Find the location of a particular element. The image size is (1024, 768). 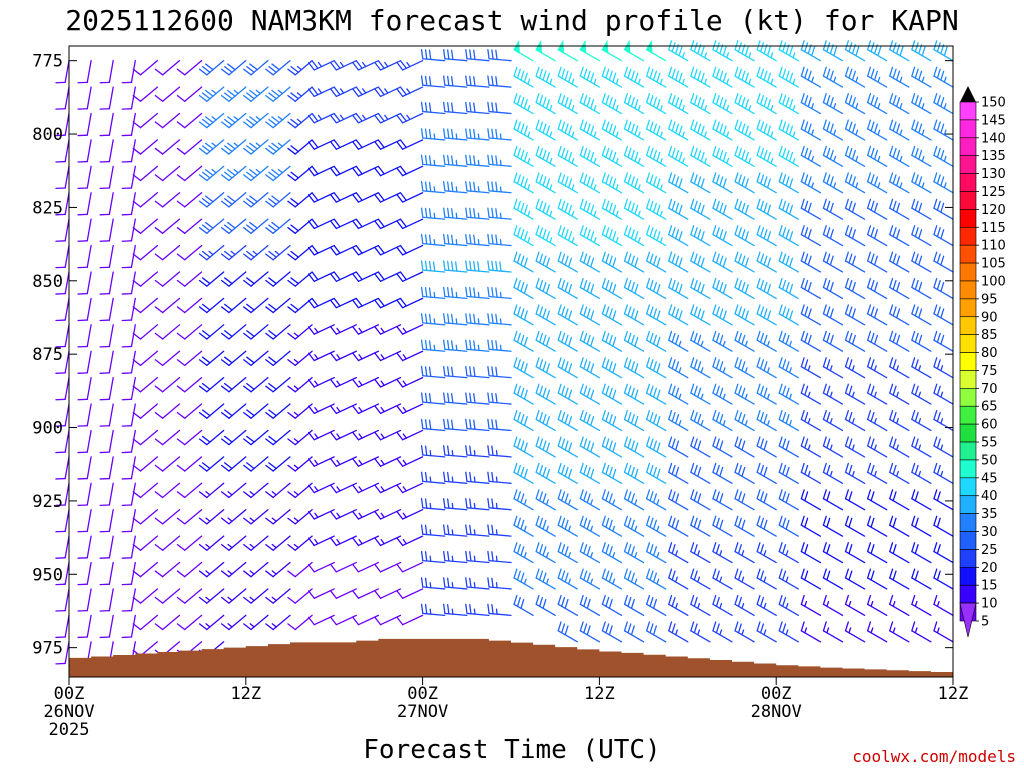

barb-pennant is located at coordinates (561, 46).